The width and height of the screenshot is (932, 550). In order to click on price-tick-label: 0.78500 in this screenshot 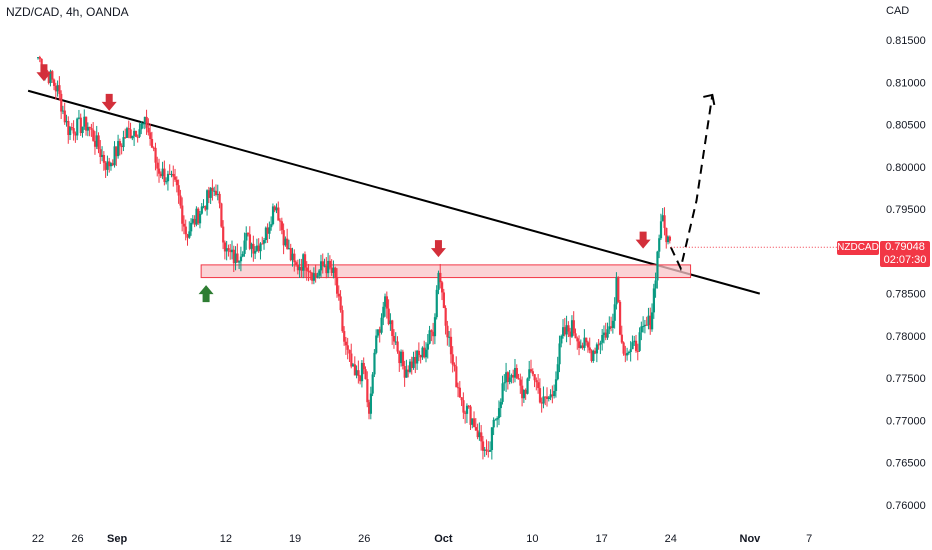, I will do `click(906, 295)`.